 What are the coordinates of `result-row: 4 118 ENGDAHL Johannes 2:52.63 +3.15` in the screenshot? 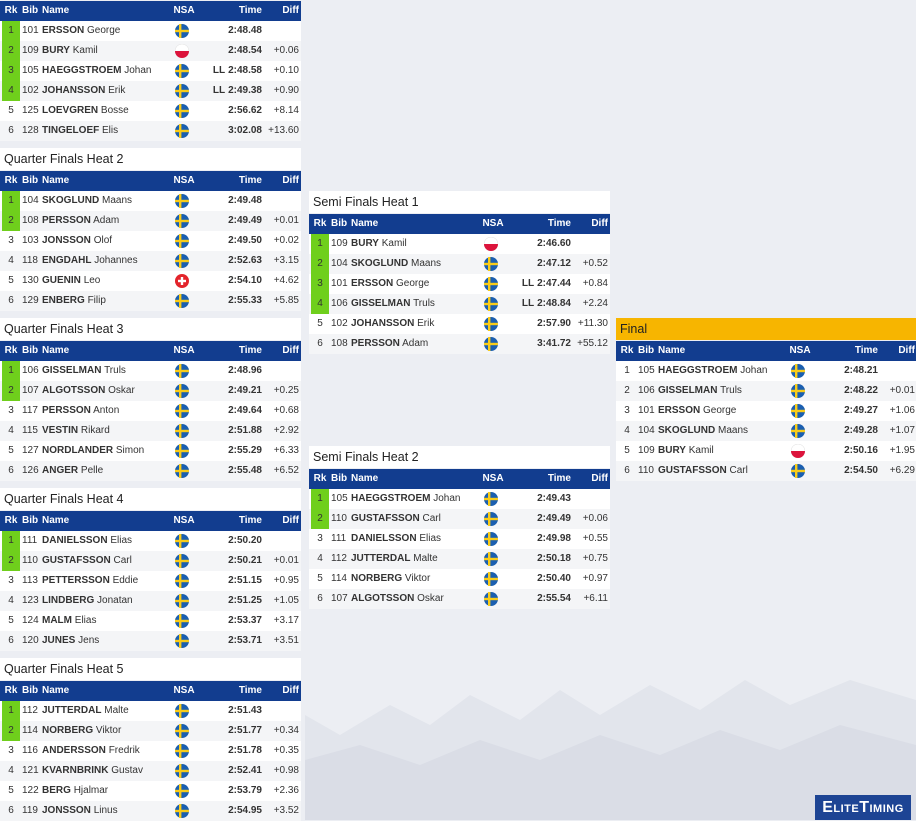 It's located at (150, 261).